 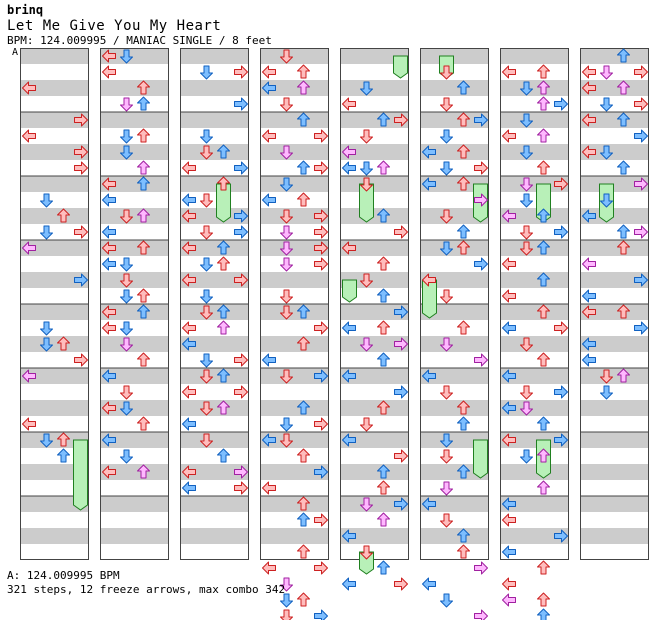 What do you see at coordinates (63, 575) in the screenshot?
I see `bpm-summary: A: 124.009995 BPM` at bounding box center [63, 575].